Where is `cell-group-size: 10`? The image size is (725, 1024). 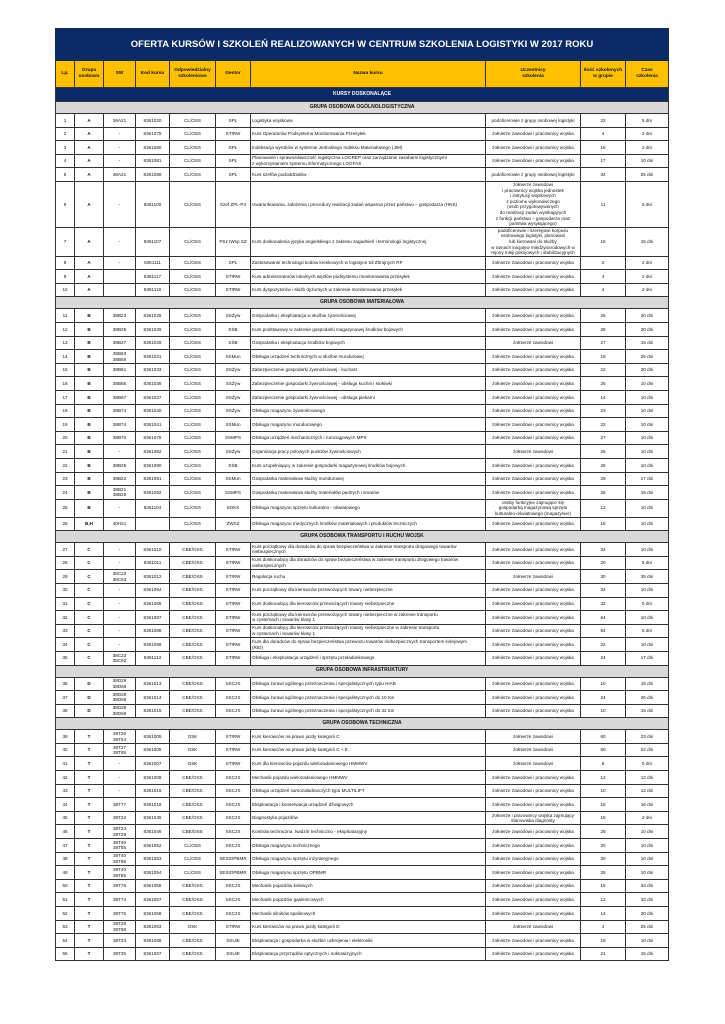 cell-group-size: 10 is located at coordinates (603, 791).